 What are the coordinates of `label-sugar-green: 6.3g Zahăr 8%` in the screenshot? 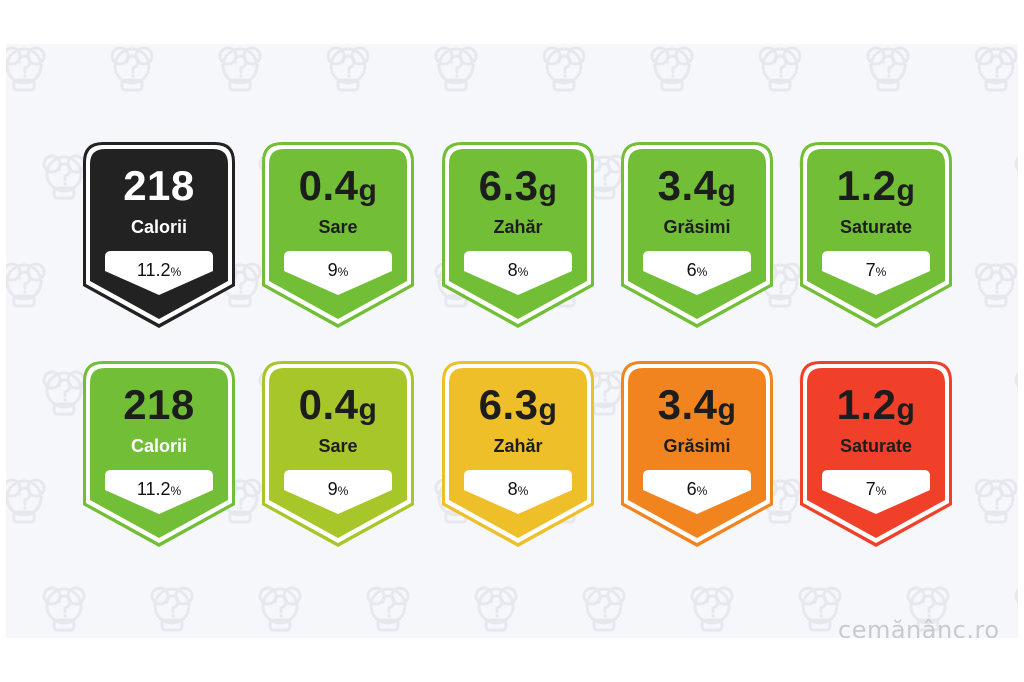 It's located at (518, 235).